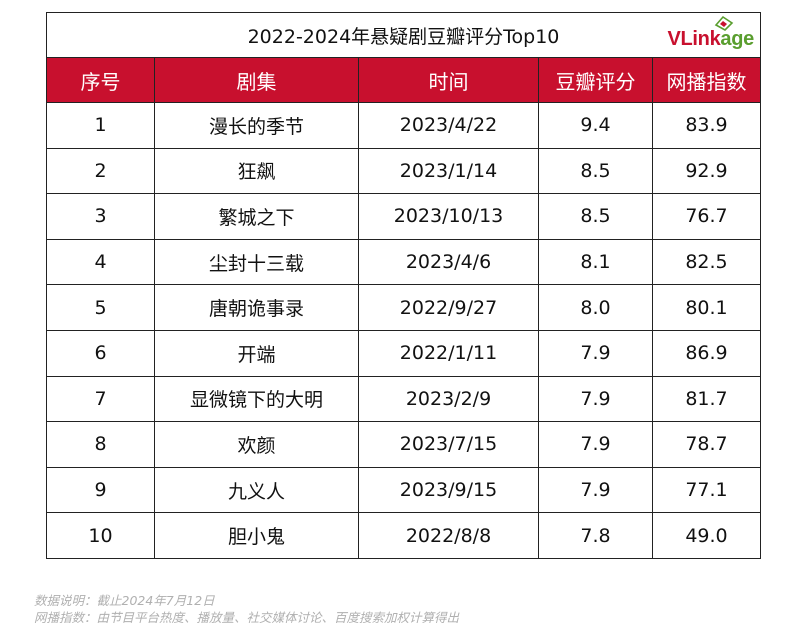  What do you see at coordinates (448, 262) in the screenshot?
I see `date-cell: 2023/4/6` at bounding box center [448, 262].